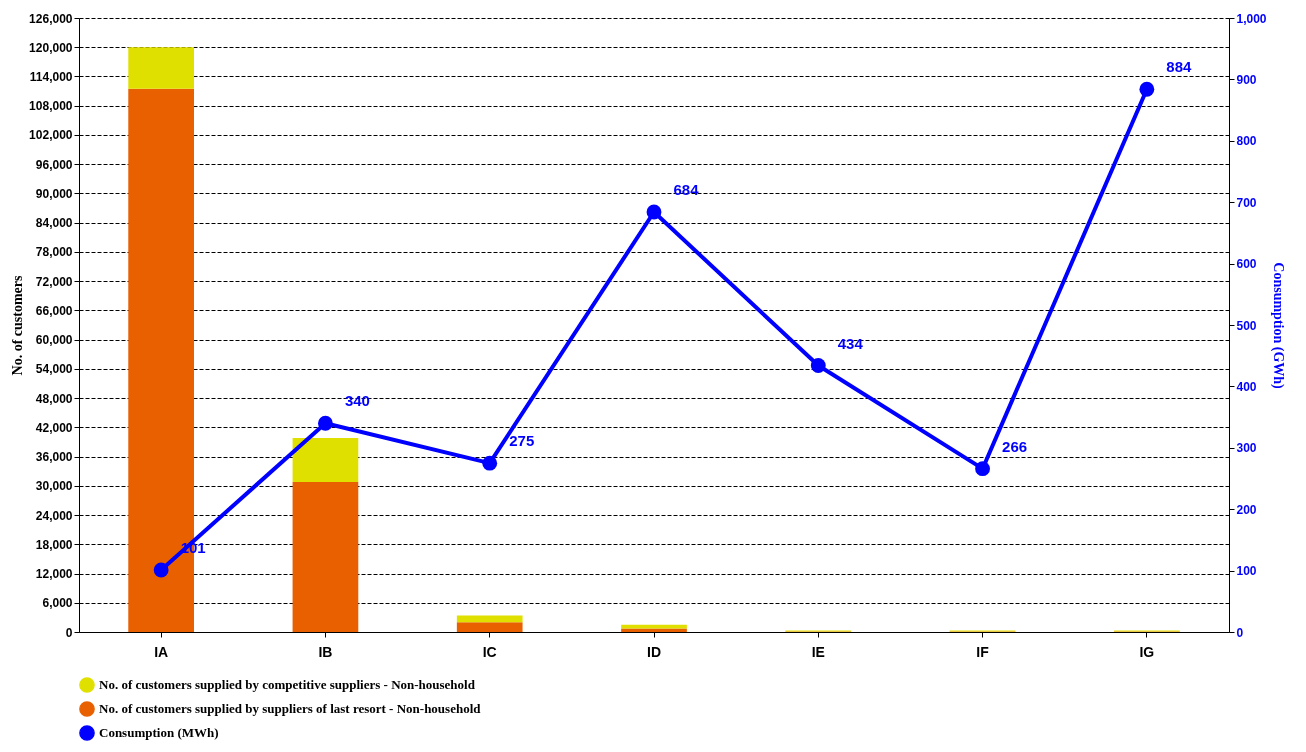  Describe the element at coordinates (54, 164) in the screenshot. I see `y-tick-label: 96,000` at that location.